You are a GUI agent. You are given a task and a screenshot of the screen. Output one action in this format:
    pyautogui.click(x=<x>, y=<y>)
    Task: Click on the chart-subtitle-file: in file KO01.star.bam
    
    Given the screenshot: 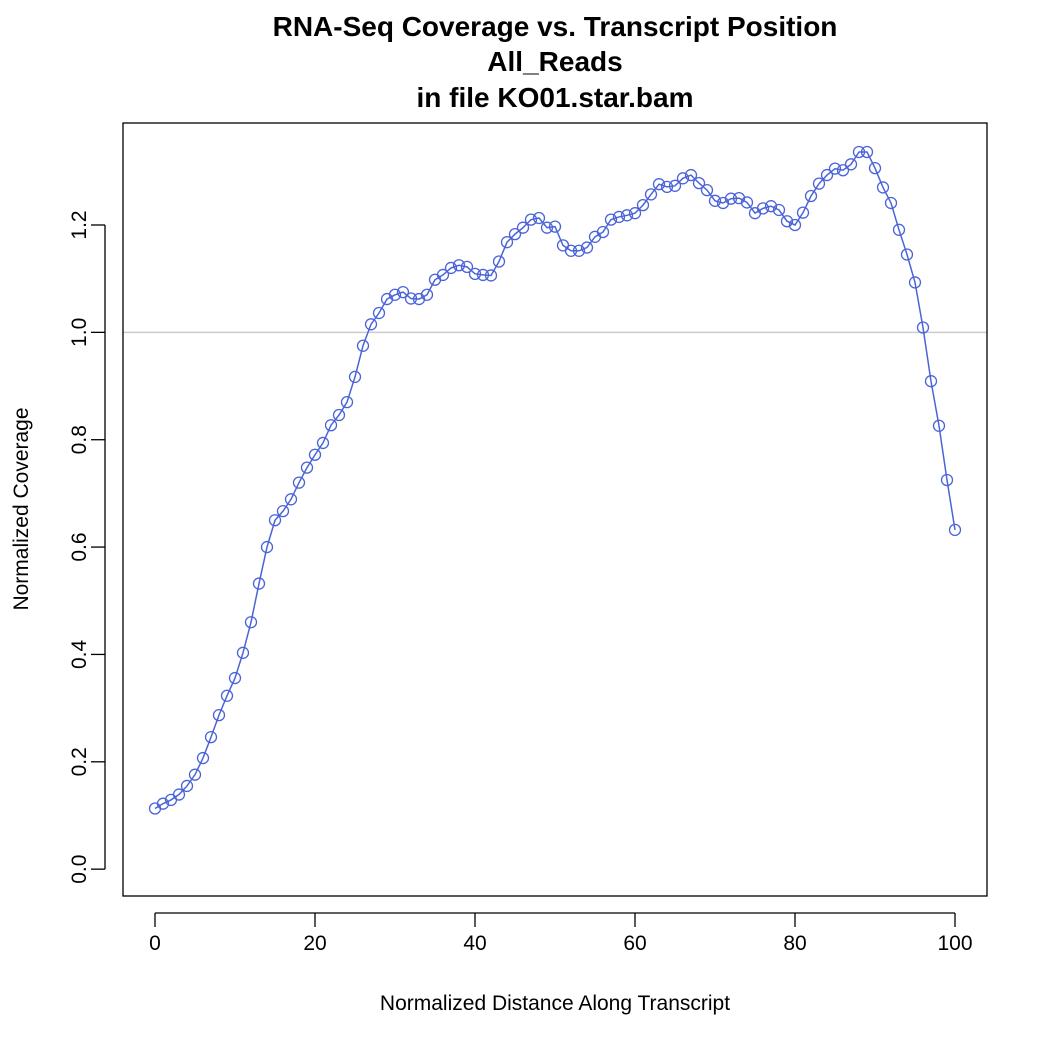 What is the action you would take?
    pyautogui.click(x=555, y=97)
    